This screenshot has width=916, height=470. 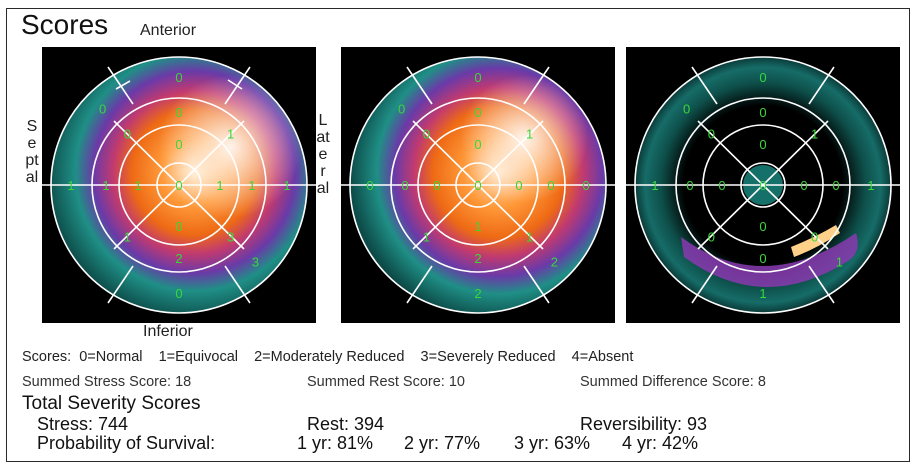 What do you see at coordinates (401, 109) in the screenshot?
I see `rest-score-outer-7: 0` at bounding box center [401, 109].